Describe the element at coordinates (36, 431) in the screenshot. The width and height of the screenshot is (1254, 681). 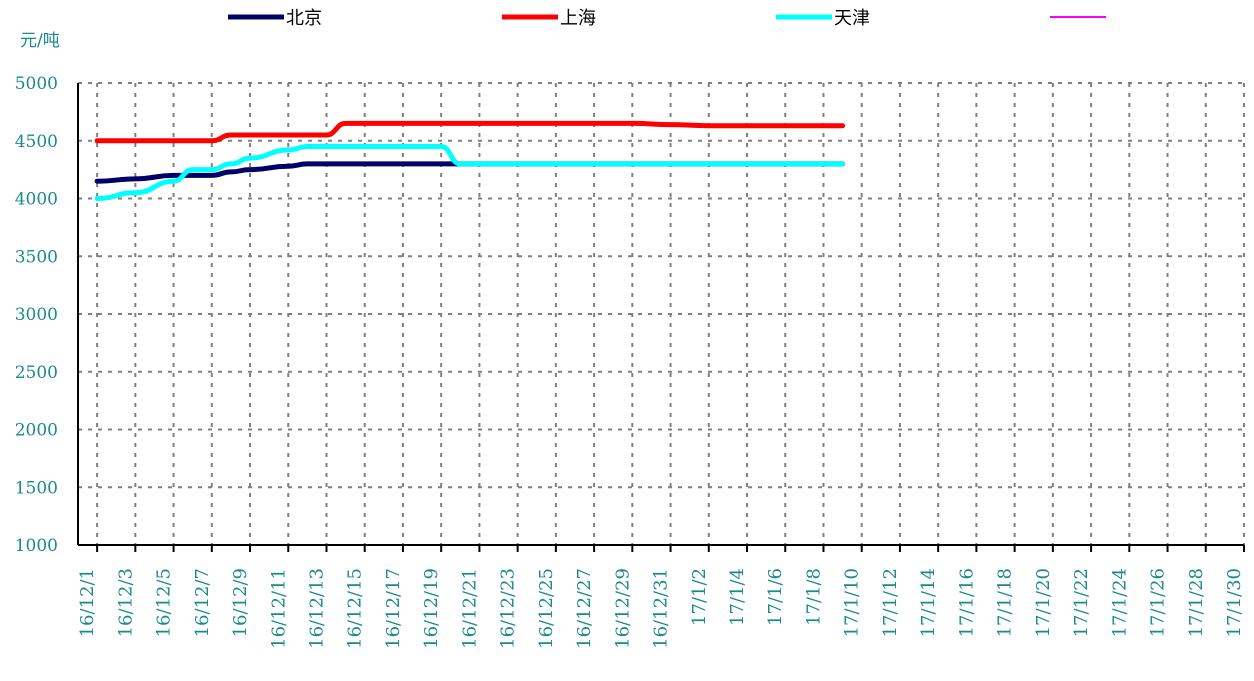
I see `y-tick-label: 2000` at that location.